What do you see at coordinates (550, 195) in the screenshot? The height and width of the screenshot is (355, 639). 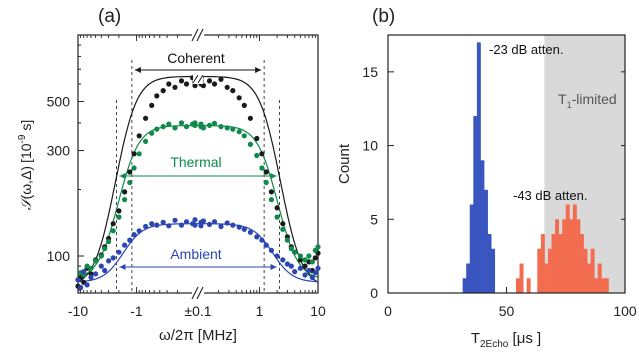 I see `legend-label-43db: -43 dB atten.` at bounding box center [550, 195].